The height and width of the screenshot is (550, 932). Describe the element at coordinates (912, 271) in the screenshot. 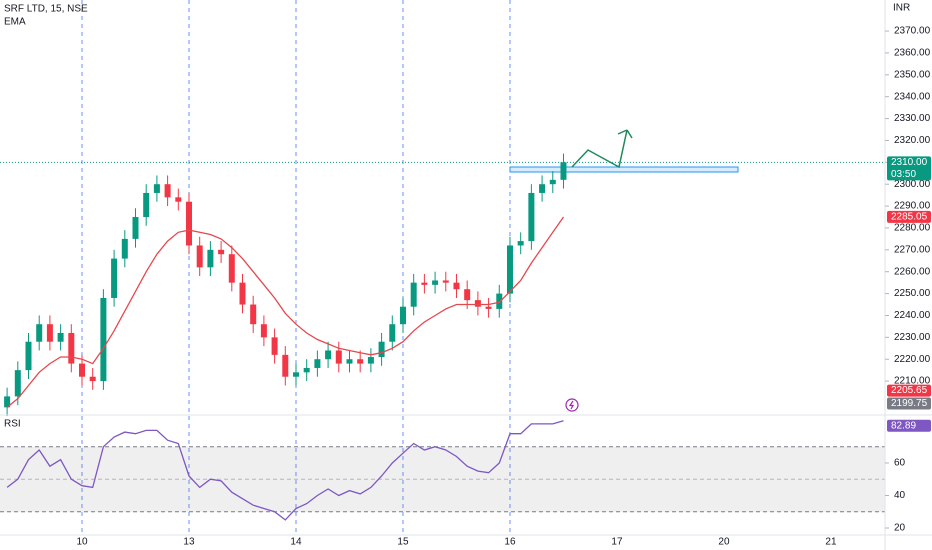

I see `y-tick-label: 2260.00` at that location.